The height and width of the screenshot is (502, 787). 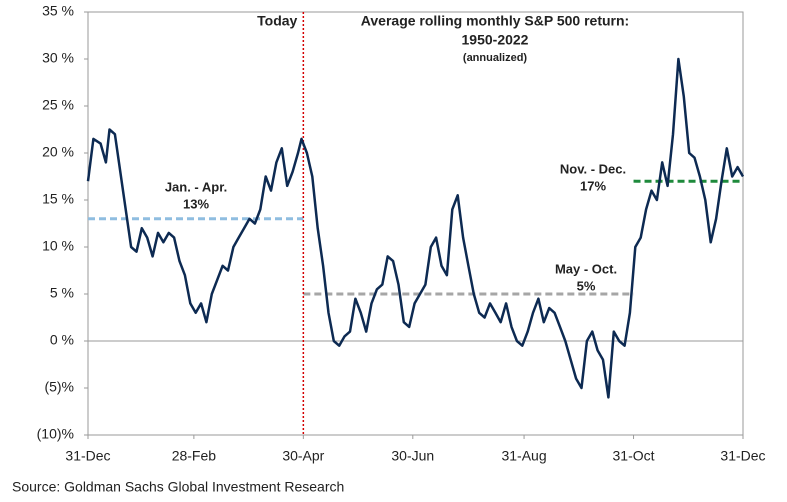 What do you see at coordinates (62, 340) in the screenshot?
I see `y-tick-label: 0 %` at bounding box center [62, 340].